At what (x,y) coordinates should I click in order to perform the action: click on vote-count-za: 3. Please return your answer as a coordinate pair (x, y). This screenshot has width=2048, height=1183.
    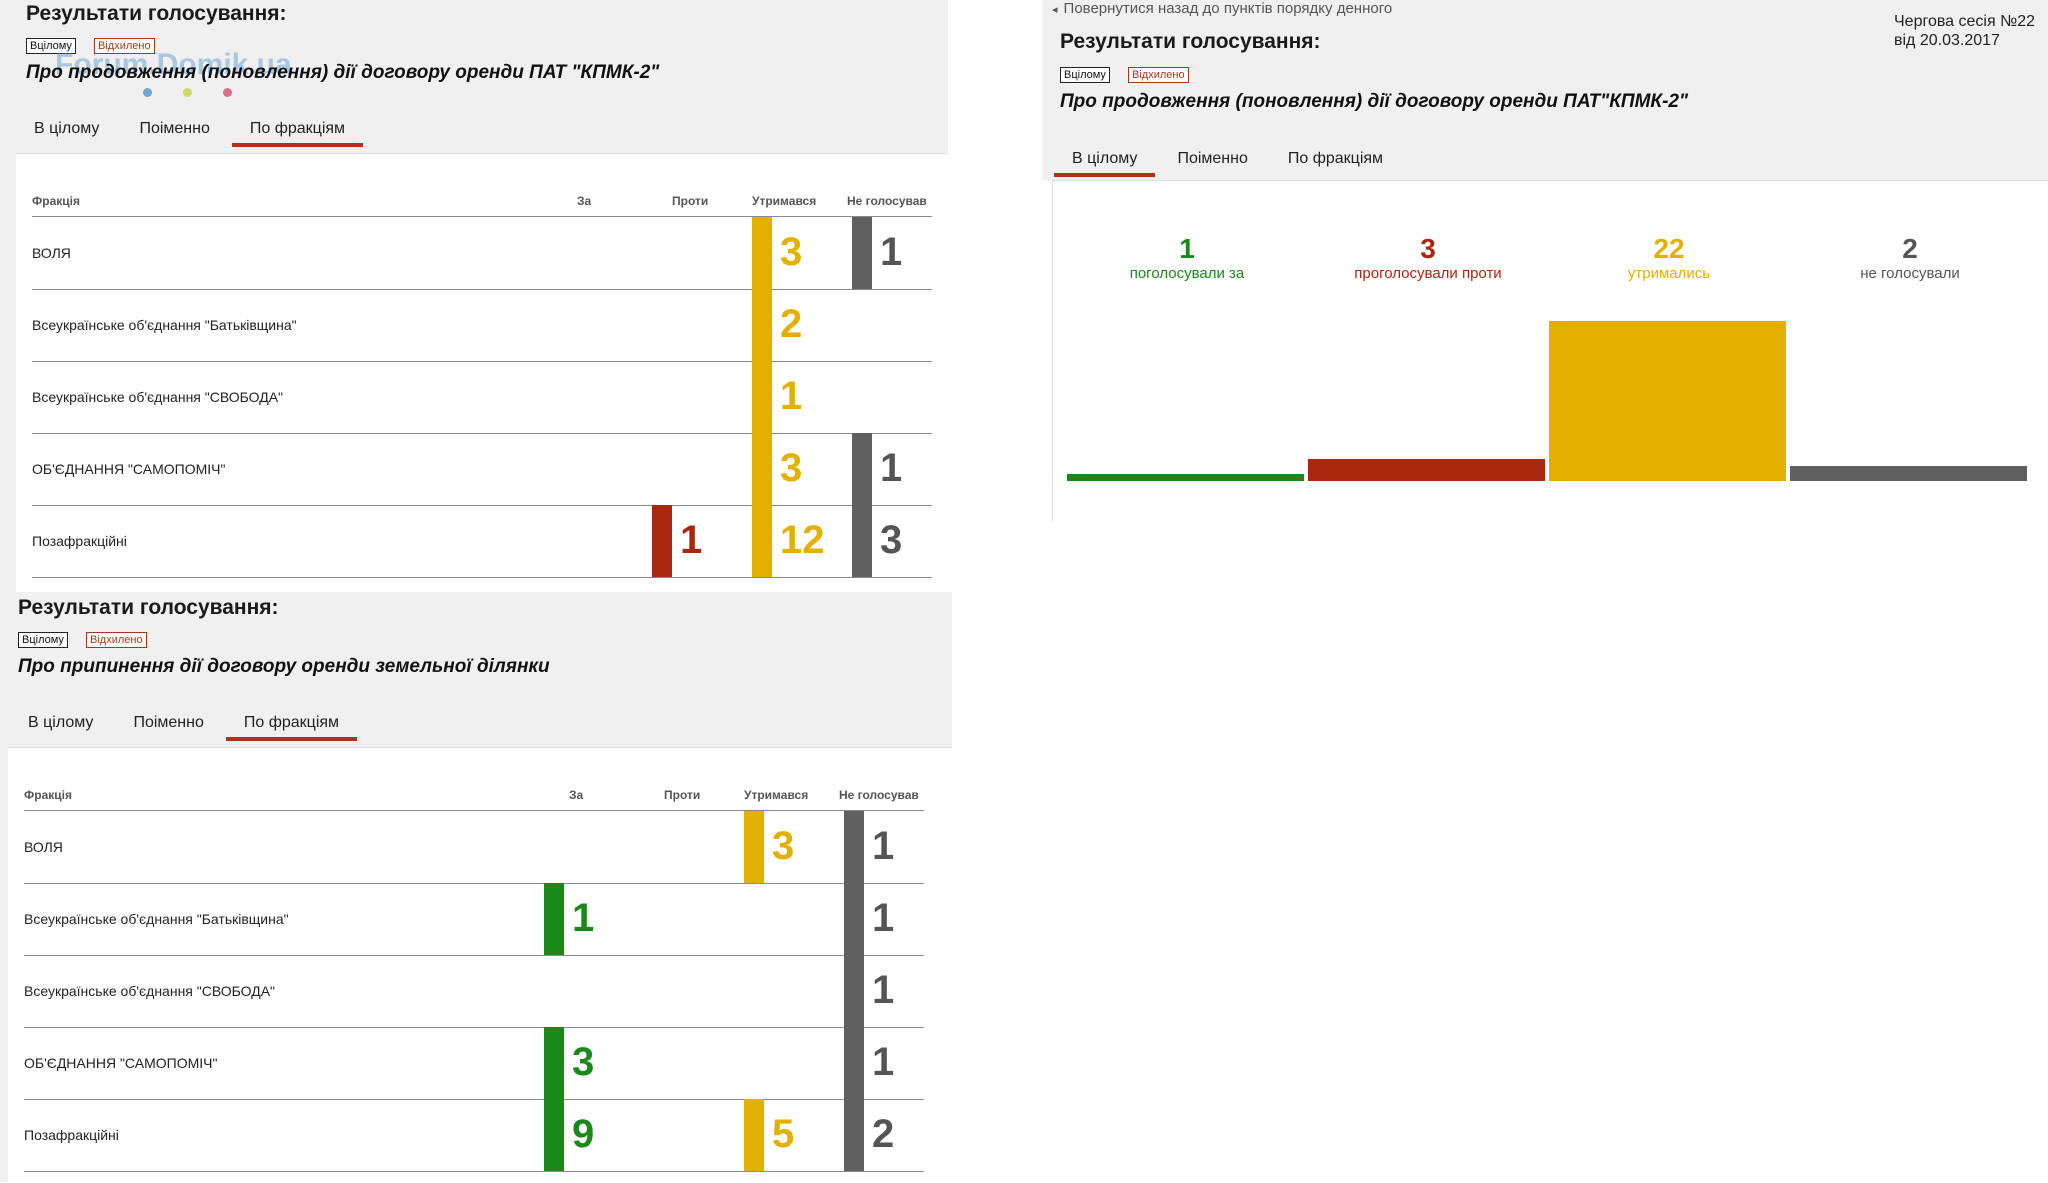
    Looking at the image, I should click on (583, 1062).